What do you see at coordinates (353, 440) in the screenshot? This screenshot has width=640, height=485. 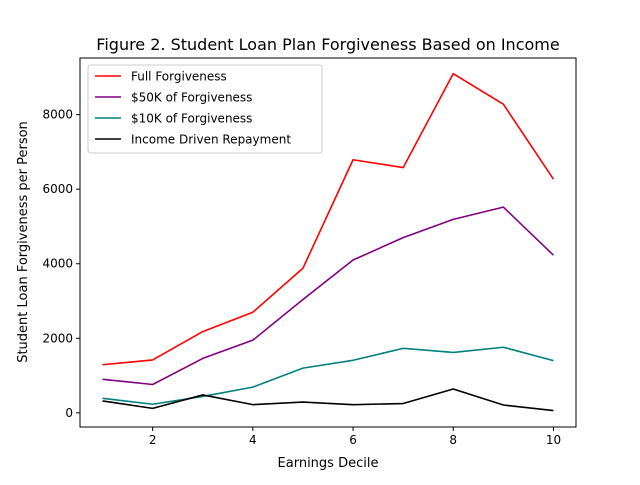 I see `x-tick-label: 6` at bounding box center [353, 440].